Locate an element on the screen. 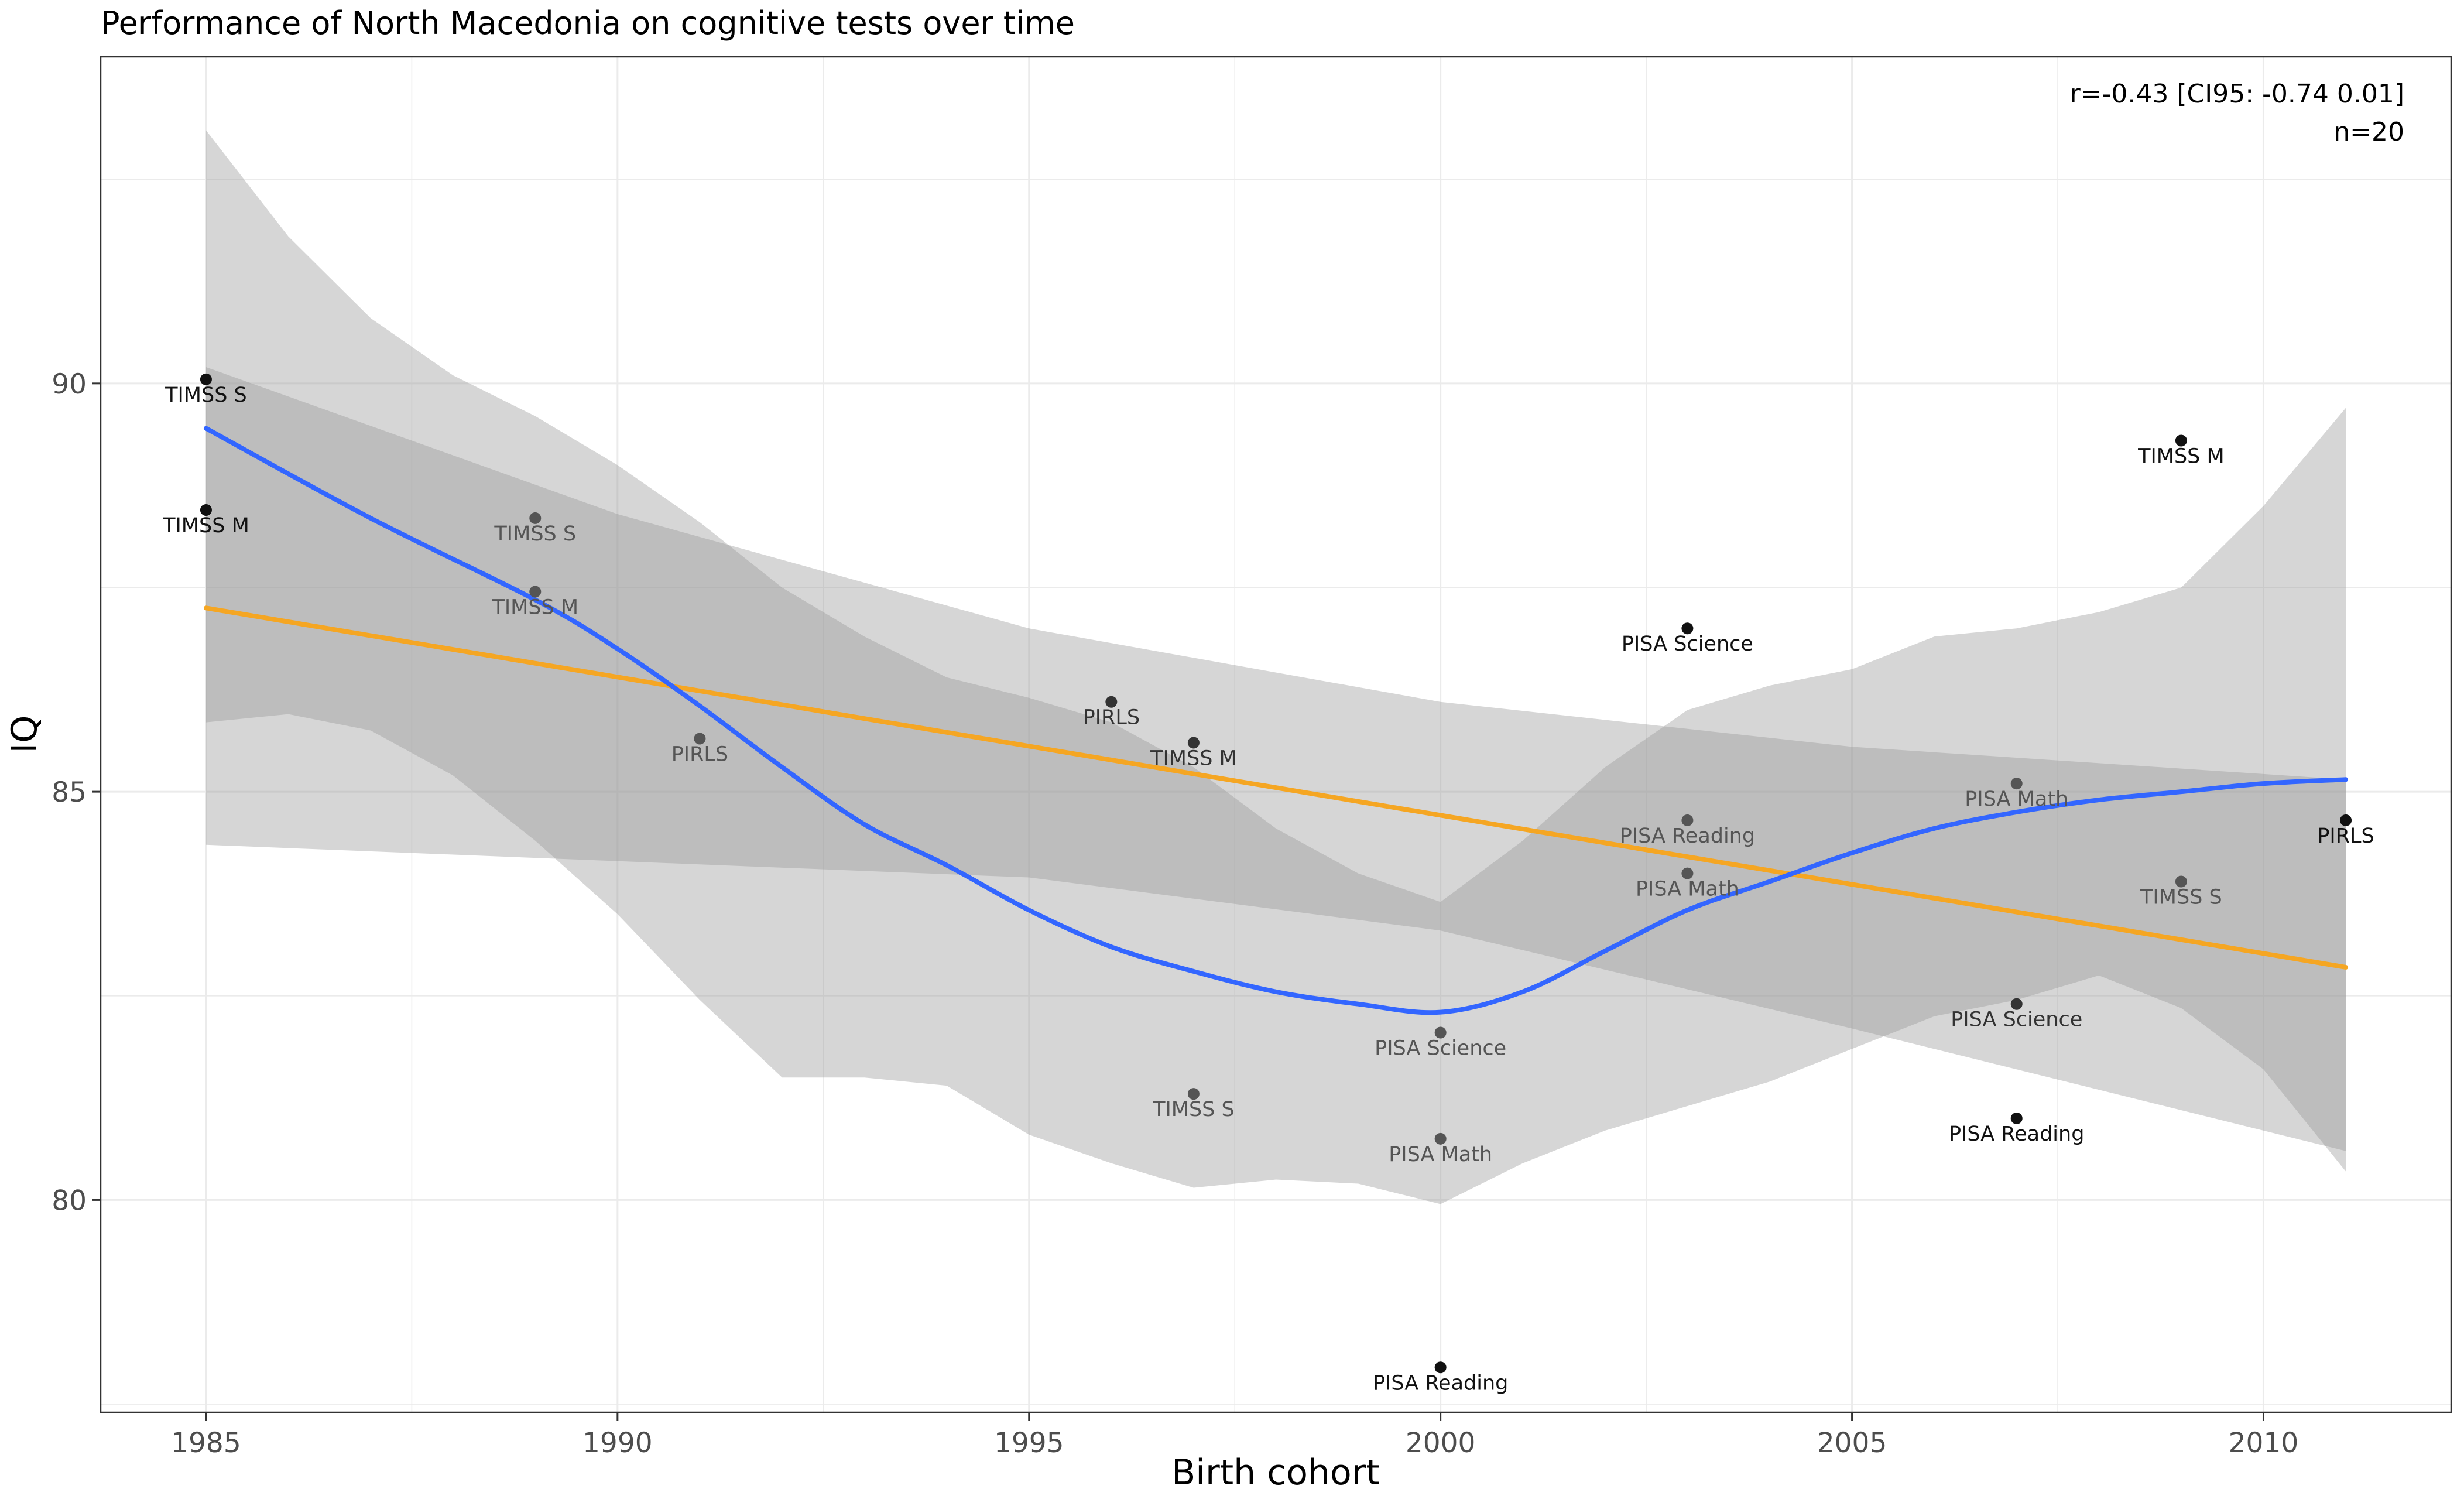 This screenshot has width=2464, height=1506. y-axis-label: IQ is located at coordinates (24, 735).